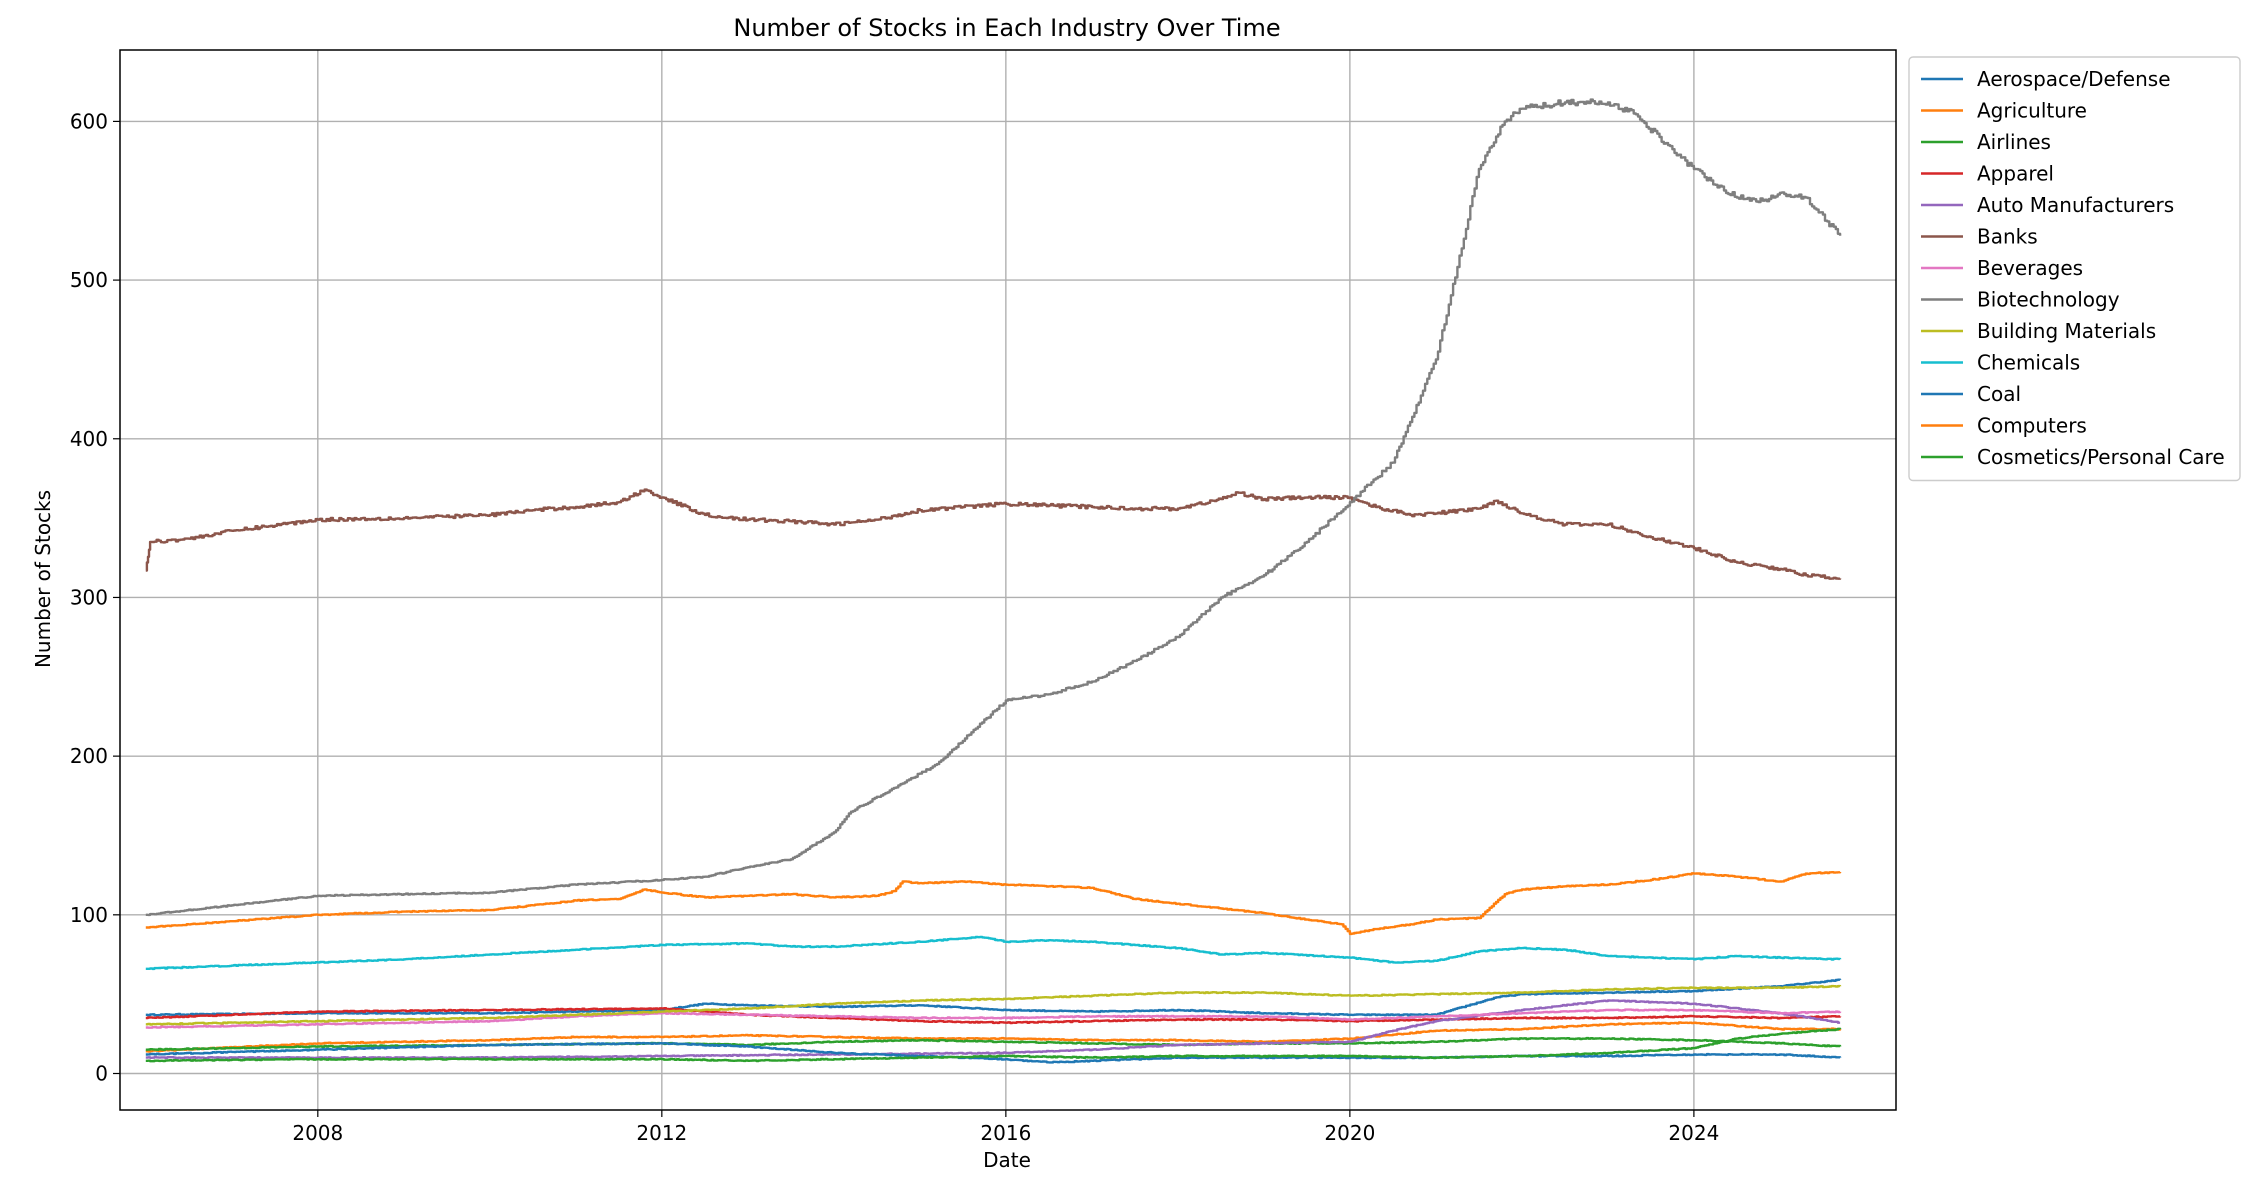  Describe the element at coordinates (2075, 205) in the screenshot. I see `legend-label-auto-manufacturers: Auto Manufacturers` at that location.